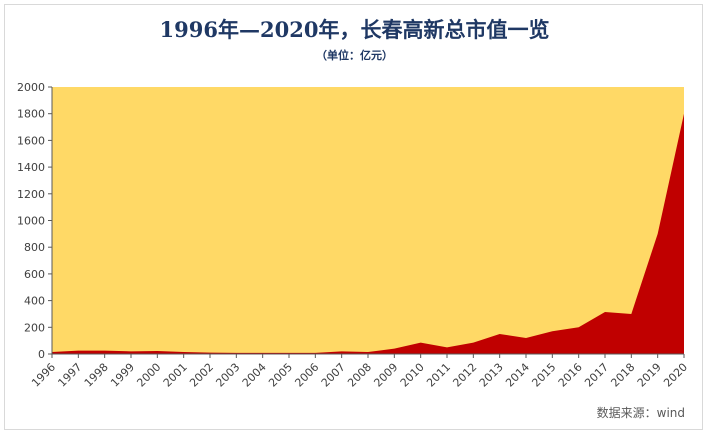  I want to click on x-tick-label: 2005, so click(280, 375).